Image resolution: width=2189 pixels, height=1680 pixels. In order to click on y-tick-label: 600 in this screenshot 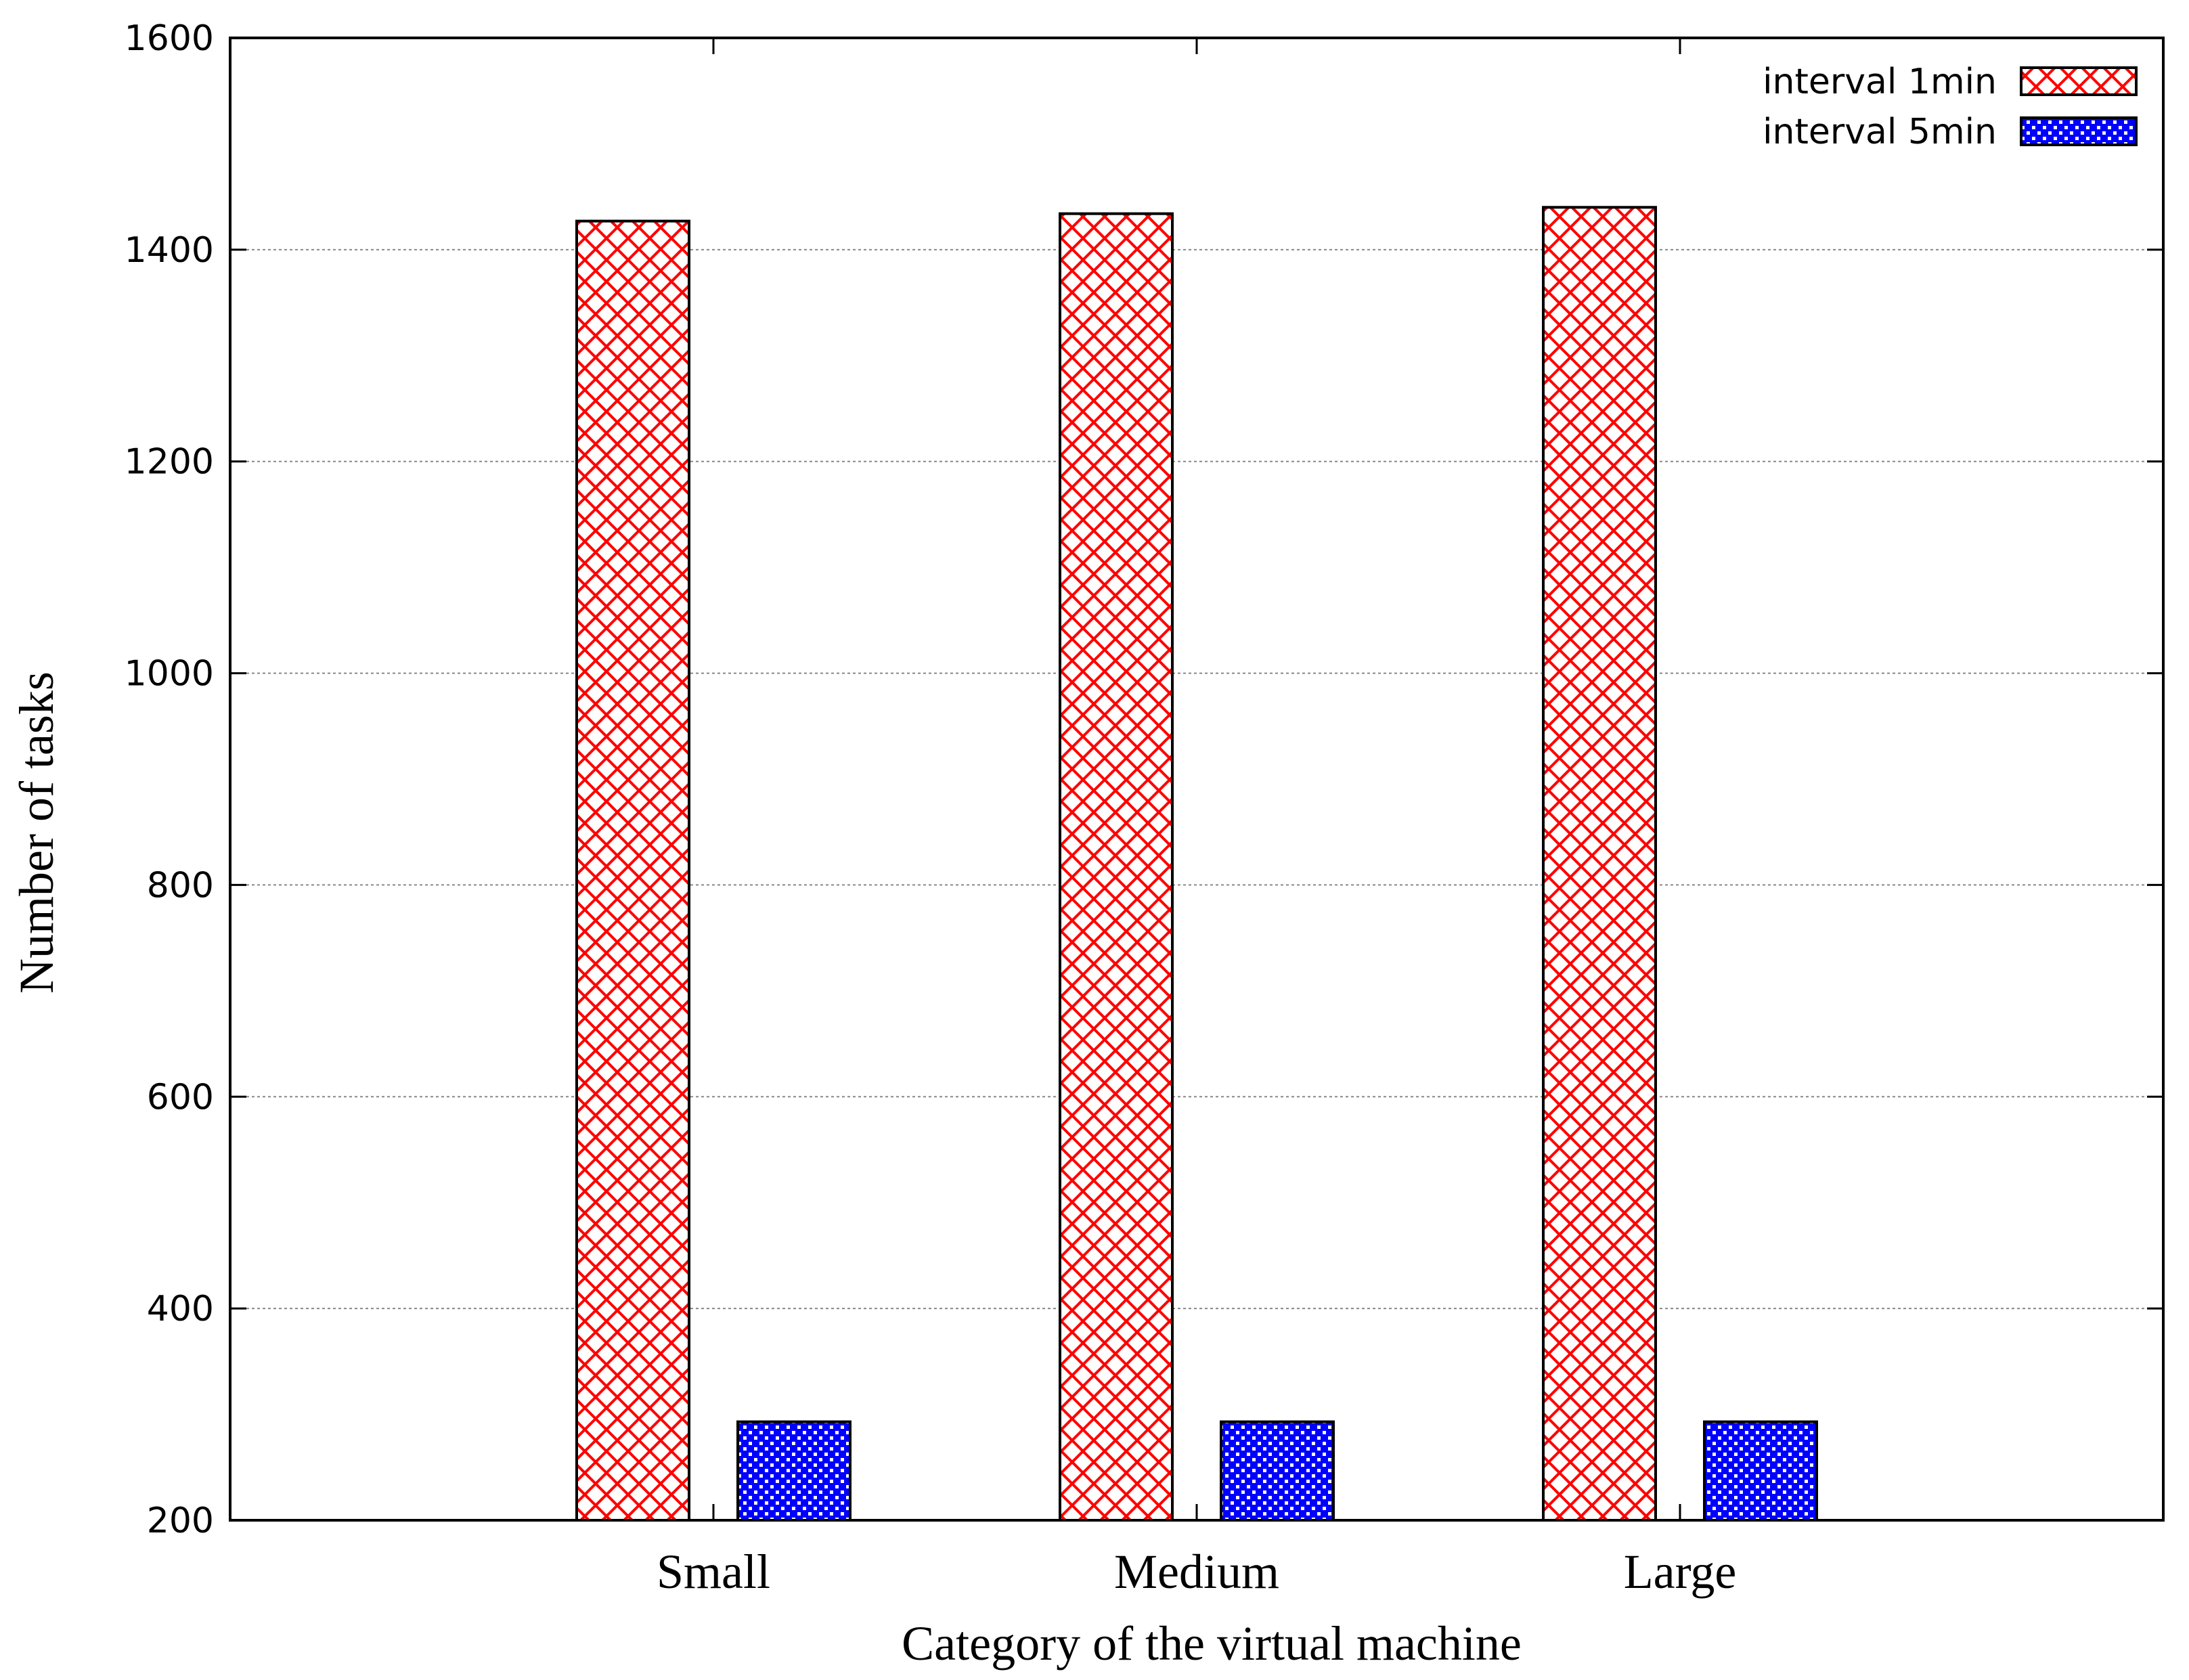, I will do `click(180, 1098)`.